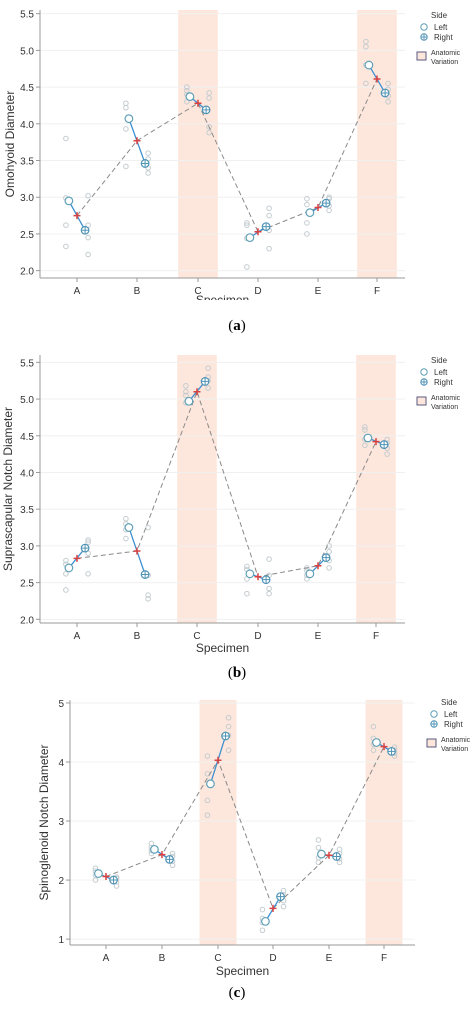 This screenshot has height=1010, width=474. What do you see at coordinates (456, 740) in the screenshot?
I see `legend-variation-label-line1: Anatomic` at bounding box center [456, 740].